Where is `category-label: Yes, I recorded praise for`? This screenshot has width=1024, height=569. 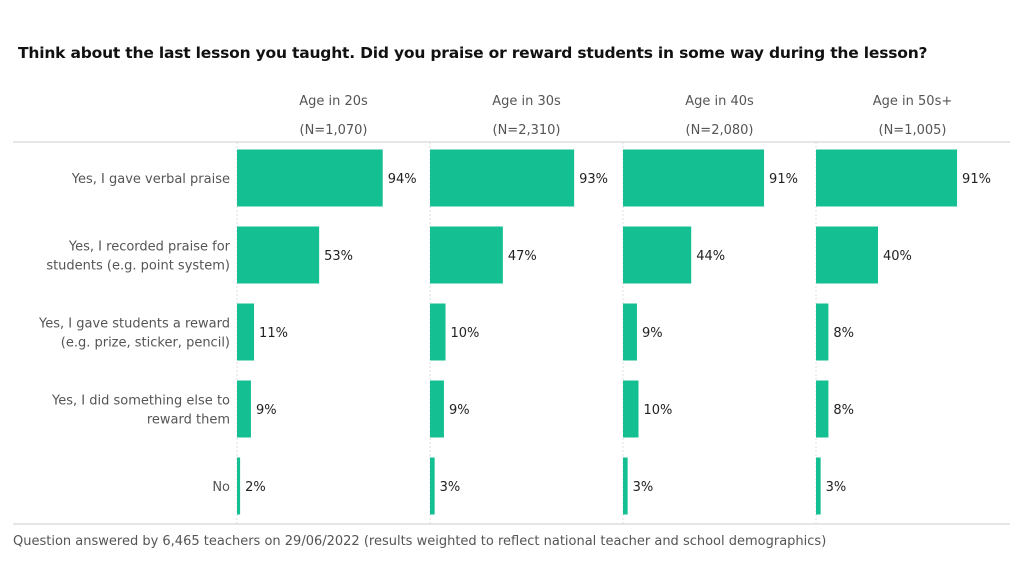 category-label: Yes, I recorded praise for is located at coordinates (149, 247).